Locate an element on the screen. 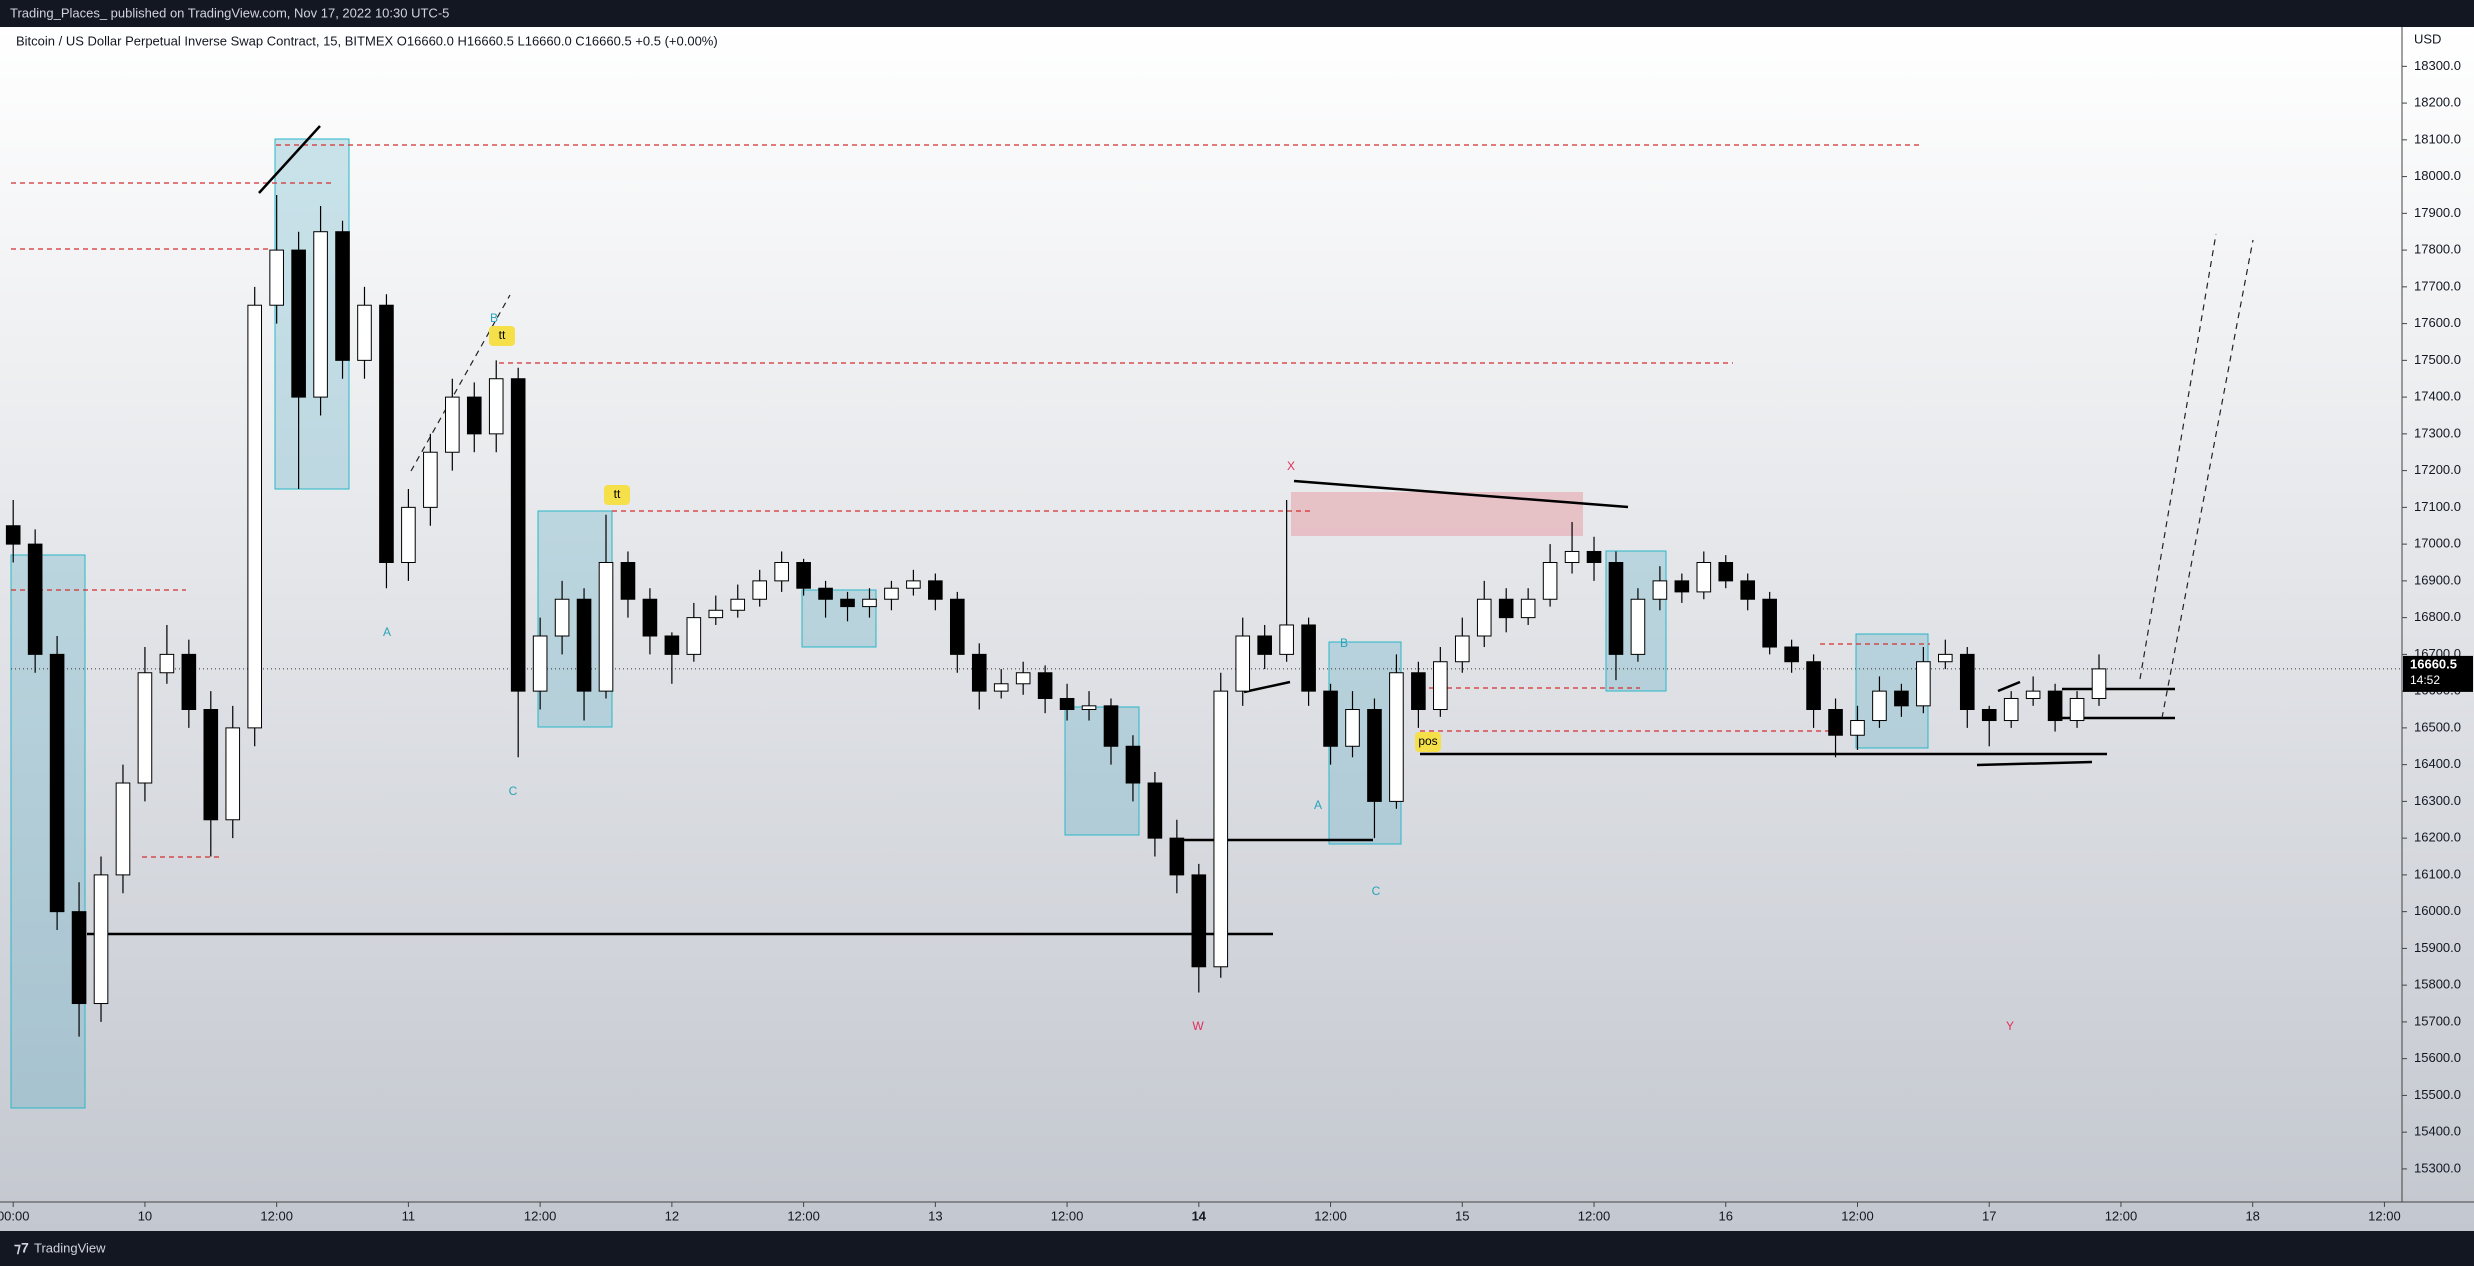 Image resolution: width=2474 pixels, height=1266 pixels. y-tick-label: 17900.0 is located at coordinates (2437, 212).